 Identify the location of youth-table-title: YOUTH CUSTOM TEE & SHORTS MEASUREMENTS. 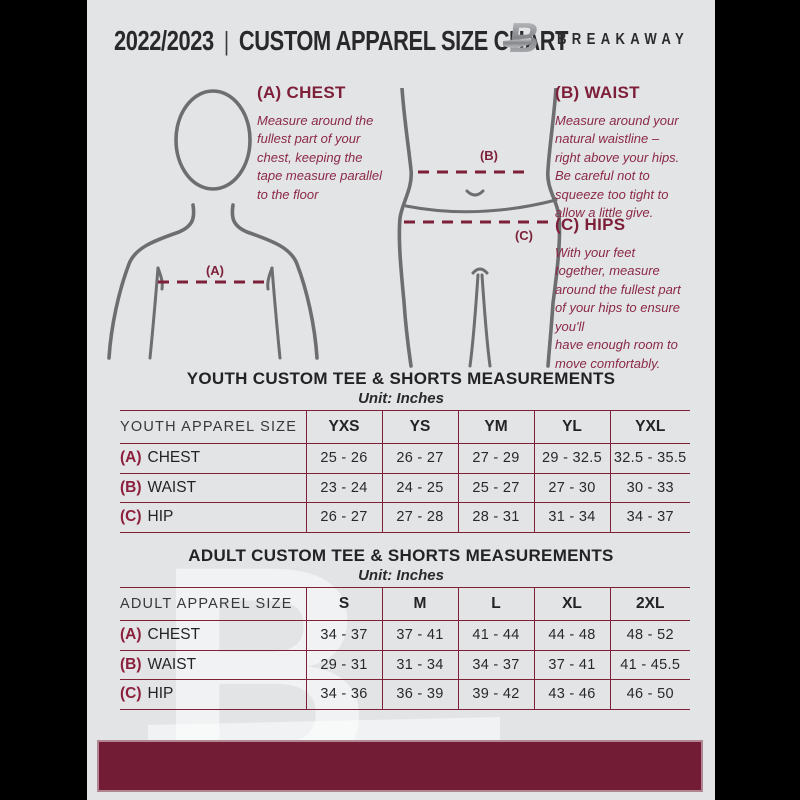
(401, 378).